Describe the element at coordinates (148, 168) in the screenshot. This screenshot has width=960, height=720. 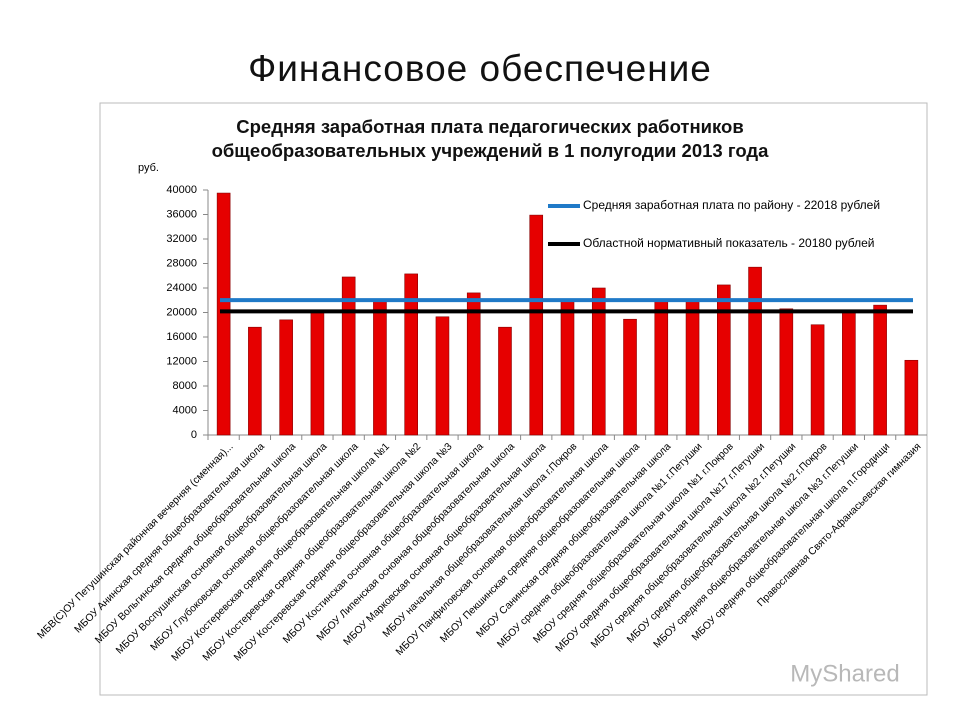
I see `y-axis-label: руб.` at that location.